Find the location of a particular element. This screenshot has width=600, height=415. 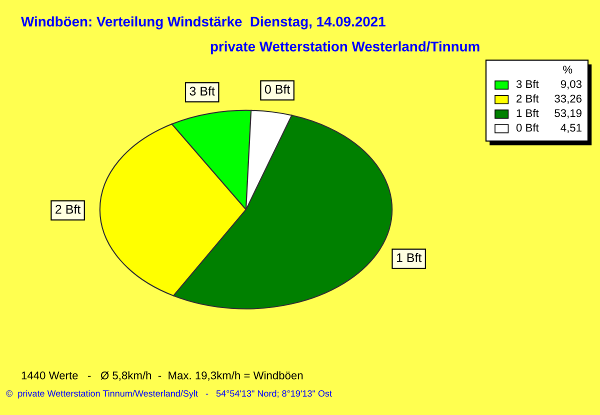

legend-title: % is located at coordinates (567, 70).